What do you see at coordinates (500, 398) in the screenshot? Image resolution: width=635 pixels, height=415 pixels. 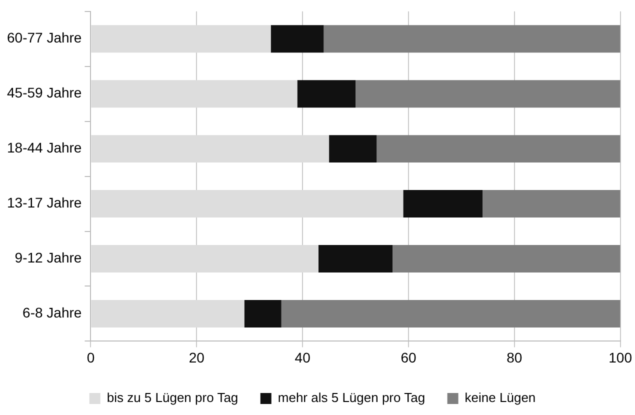 I see `legend-label: keine Lügen` at bounding box center [500, 398].